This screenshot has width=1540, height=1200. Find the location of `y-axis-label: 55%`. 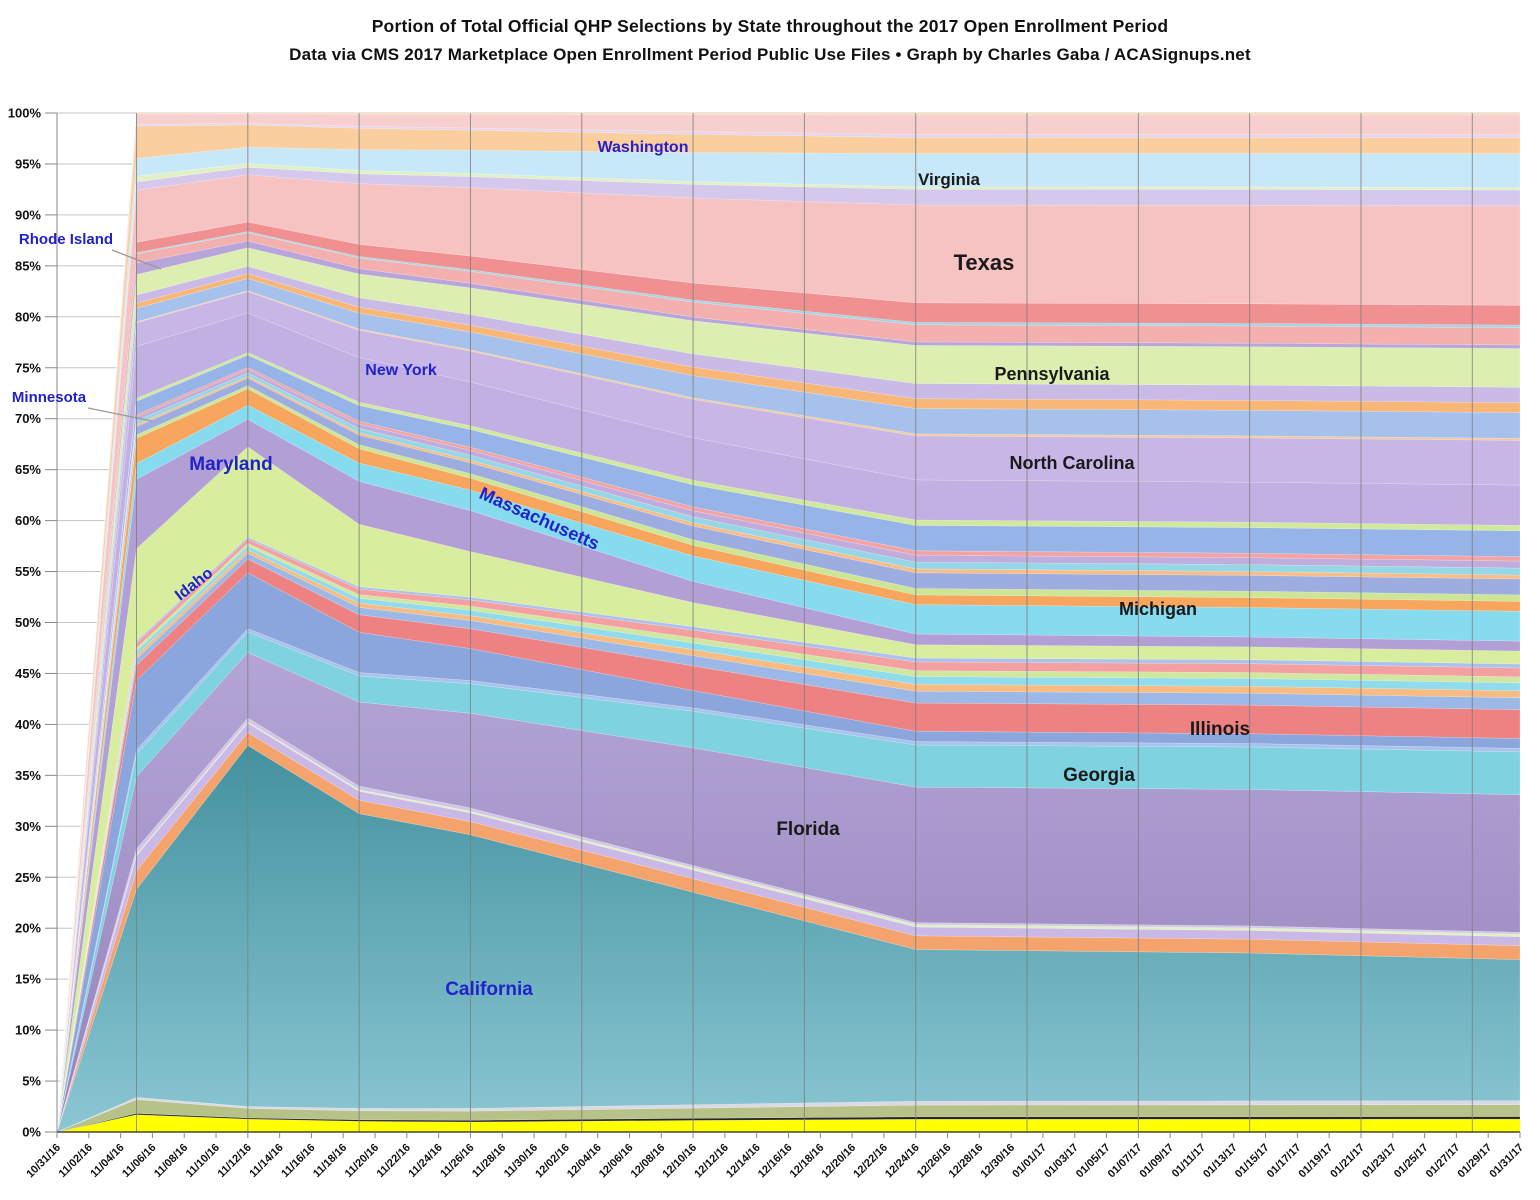

y-axis-label: 55% is located at coordinates (28, 571).